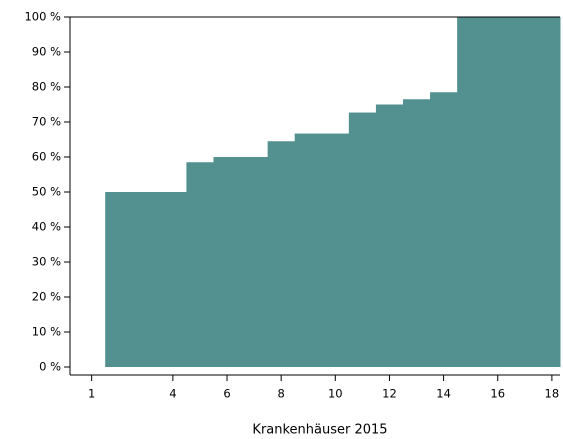 Image resolution: width=563 pixels, height=439 pixels. Describe the element at coordinates (172, 394) in the screenshot. I see `x-tick-label: 4` at that location.